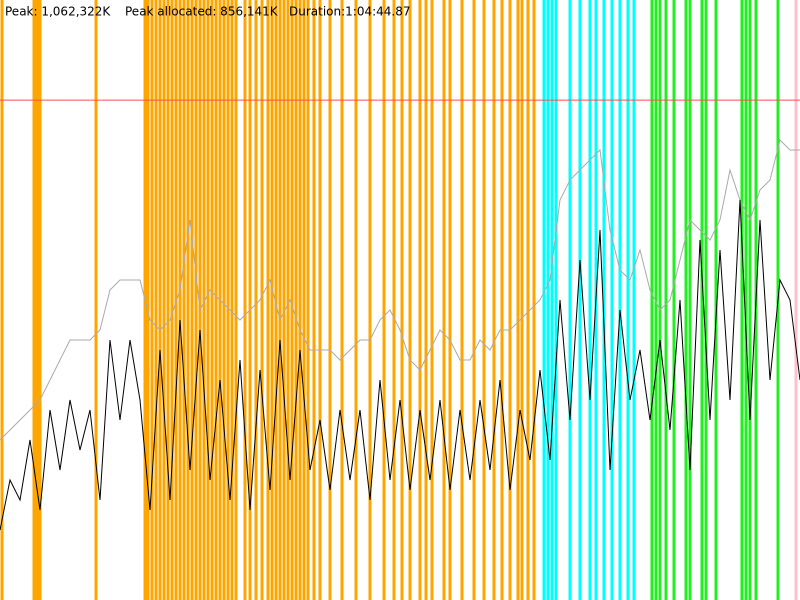 This screenshot has height=600, width=800. I want to click on peak-allocated-text: Peak allocated: 856,141K, so click(202, 12).